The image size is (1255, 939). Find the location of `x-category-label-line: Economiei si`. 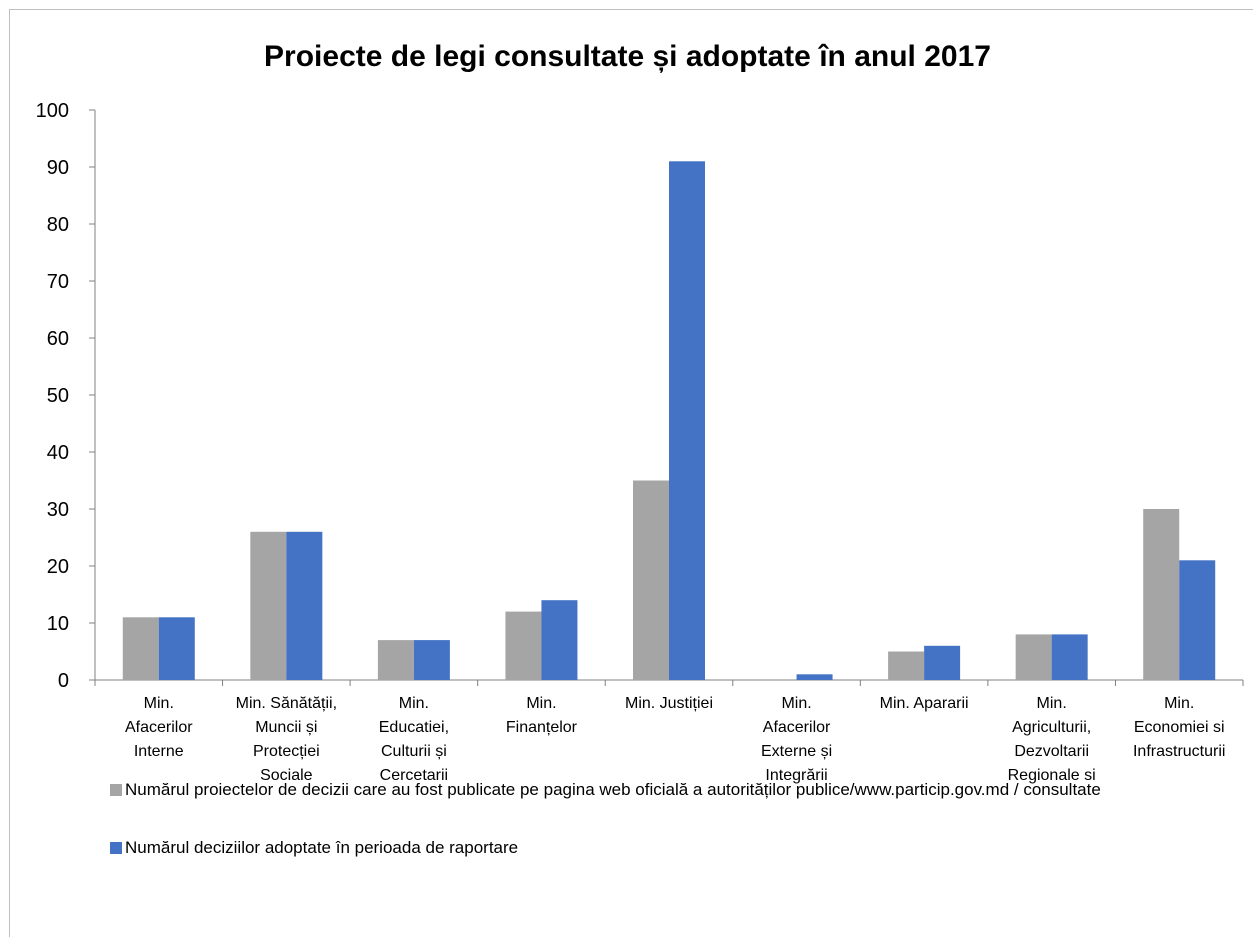

x-category-label-line: Economiei si is located at coordinates (1179, 727).